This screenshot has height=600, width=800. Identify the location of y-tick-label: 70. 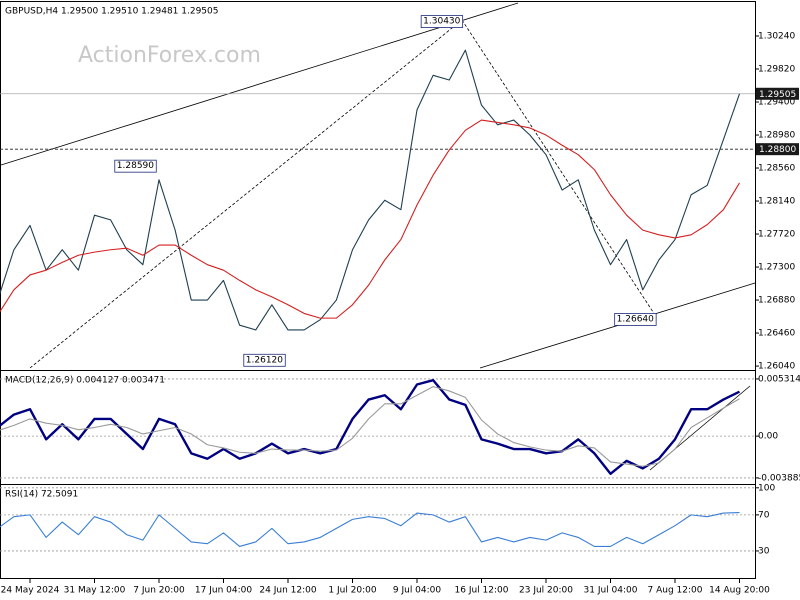
(764, 515).